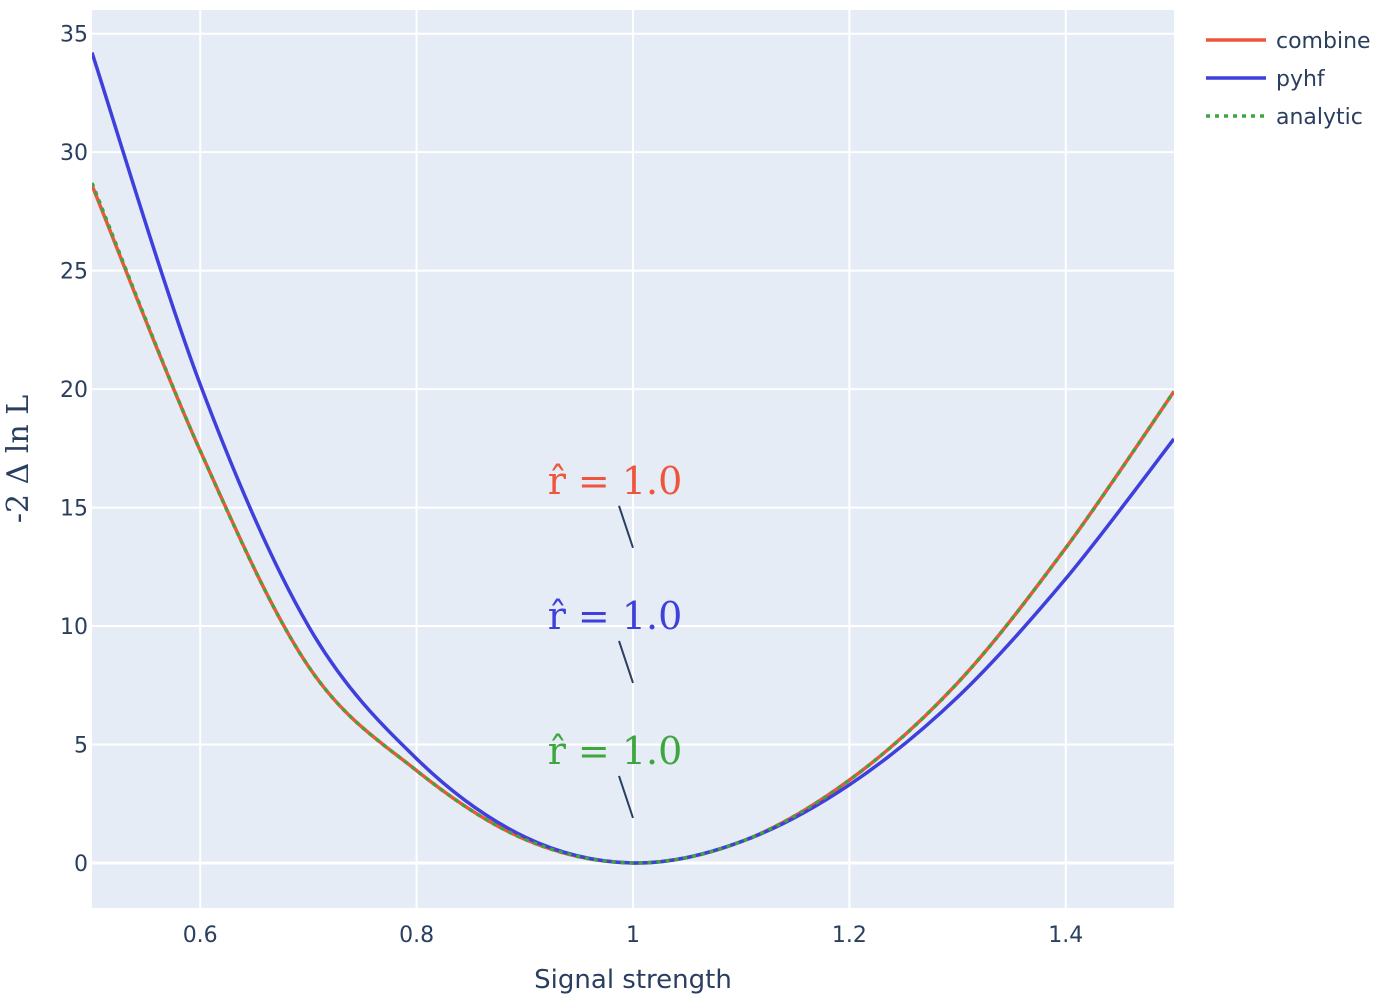 This screenshot has height=1000, width=1400. What do you see at coordinates (74, 390) in the screenshot?
I see `y-tick-label: 20` at bounding box center [74, 390].